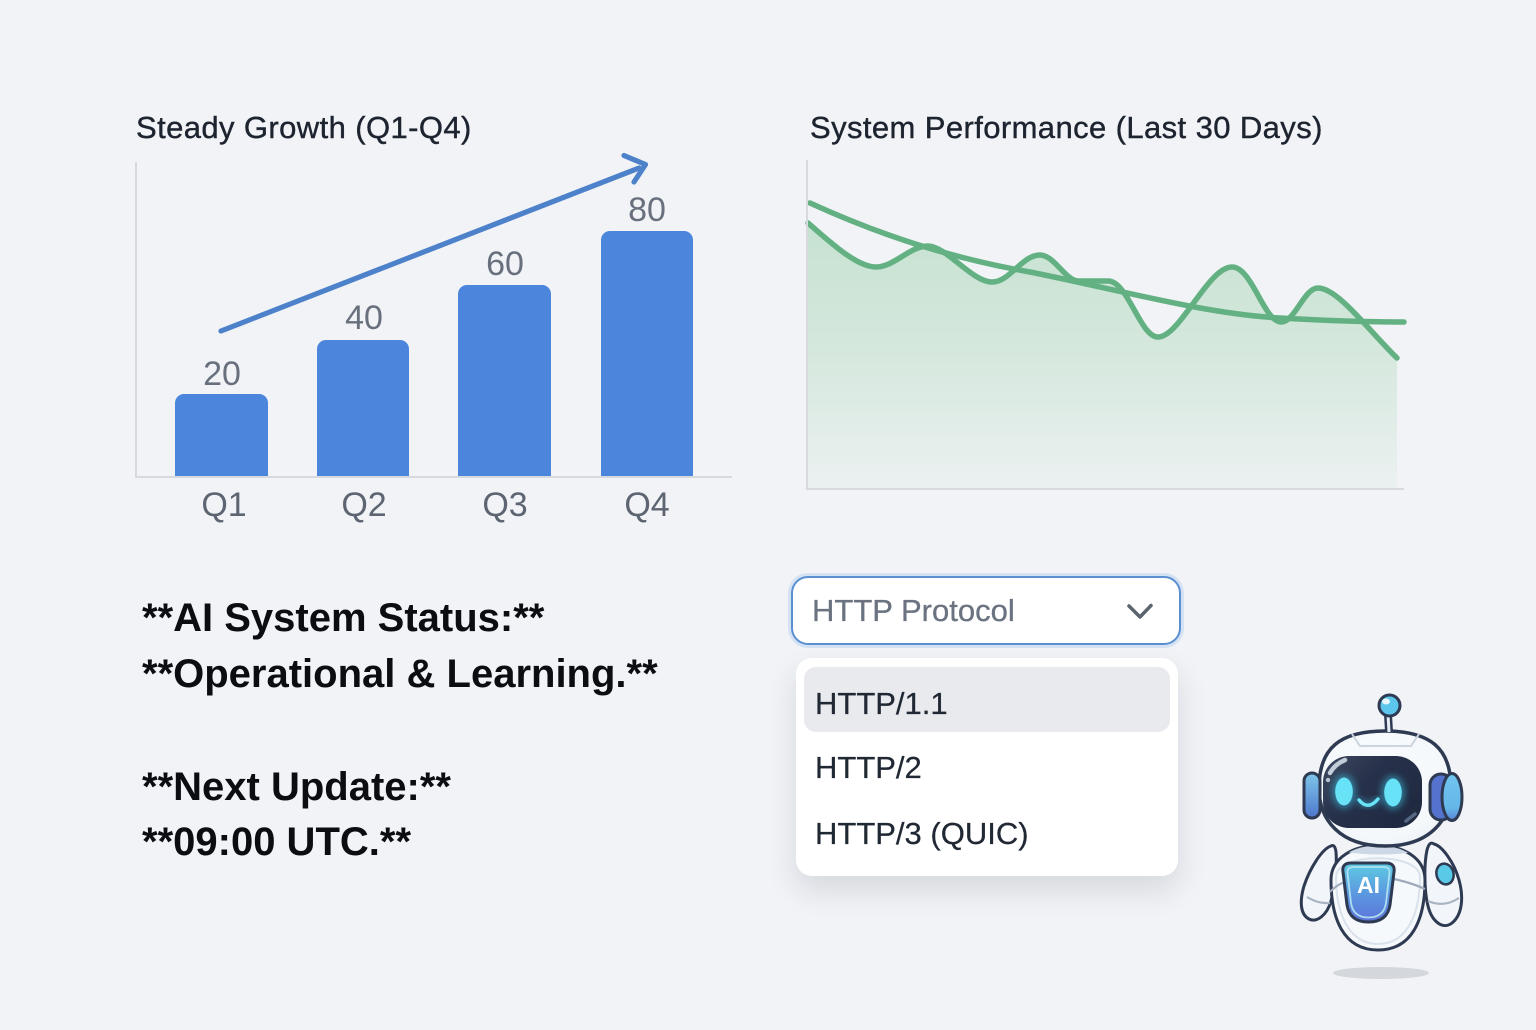 The image size is (1536, 1030). What do you see at coordinates (1368, 885) in the screenshot?
I see `svg-text: AI` at bounding box center [1368, 885].